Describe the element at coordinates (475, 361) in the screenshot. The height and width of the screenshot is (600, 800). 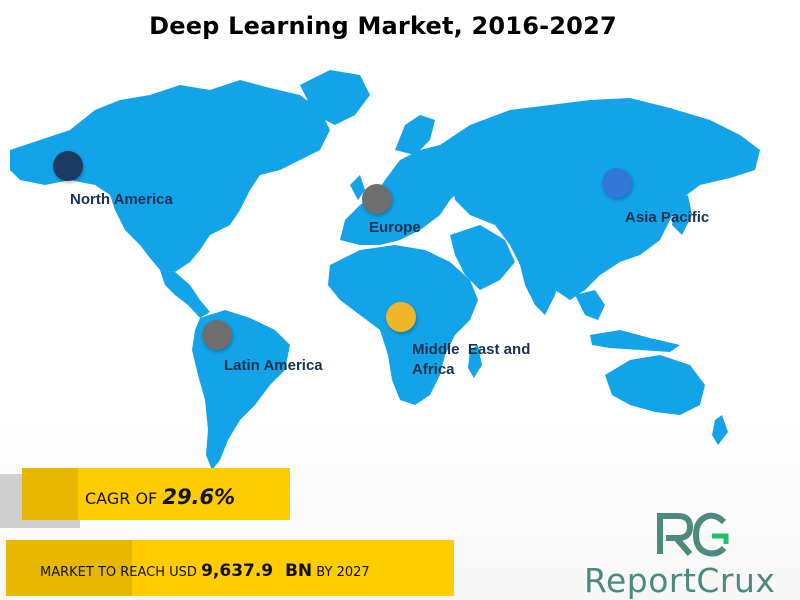
I see `land-madagascar` at that location.